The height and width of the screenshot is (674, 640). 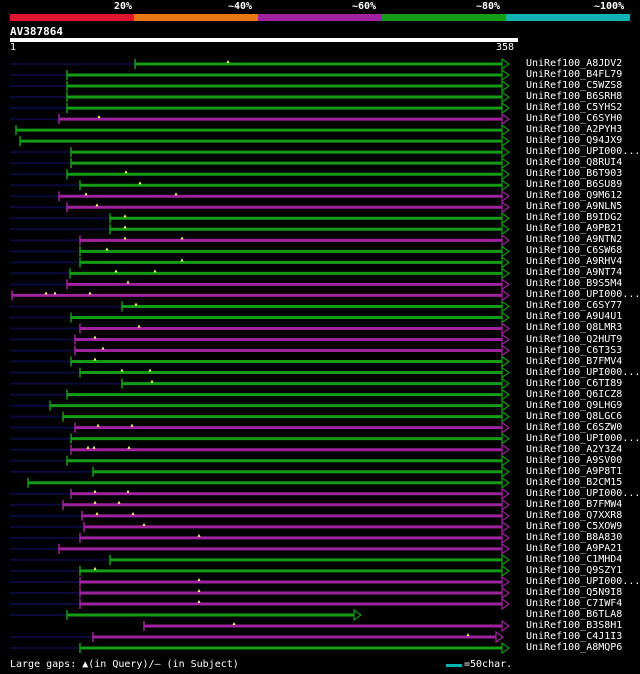 I want to click on hit-label: UniRef100_A9RHV4, so click(x=574, y=262).